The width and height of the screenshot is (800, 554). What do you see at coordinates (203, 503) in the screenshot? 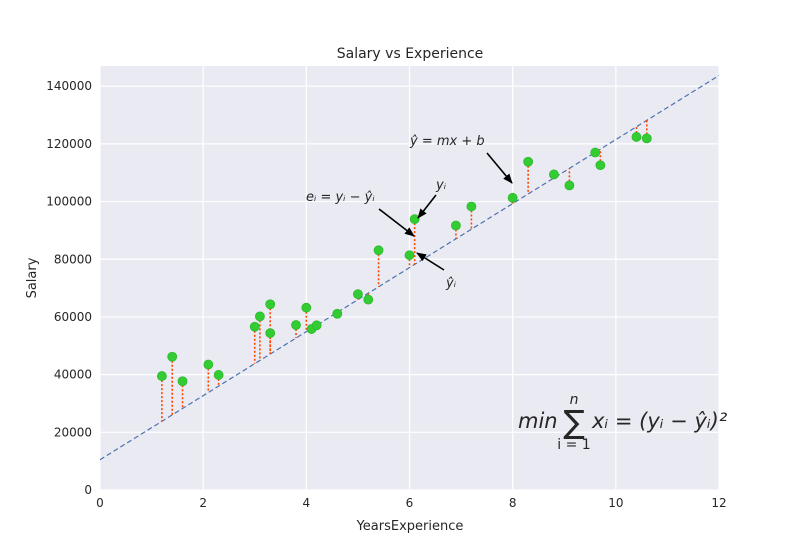
I see `x-tick-label: 2` at bounding box center [203, 503].